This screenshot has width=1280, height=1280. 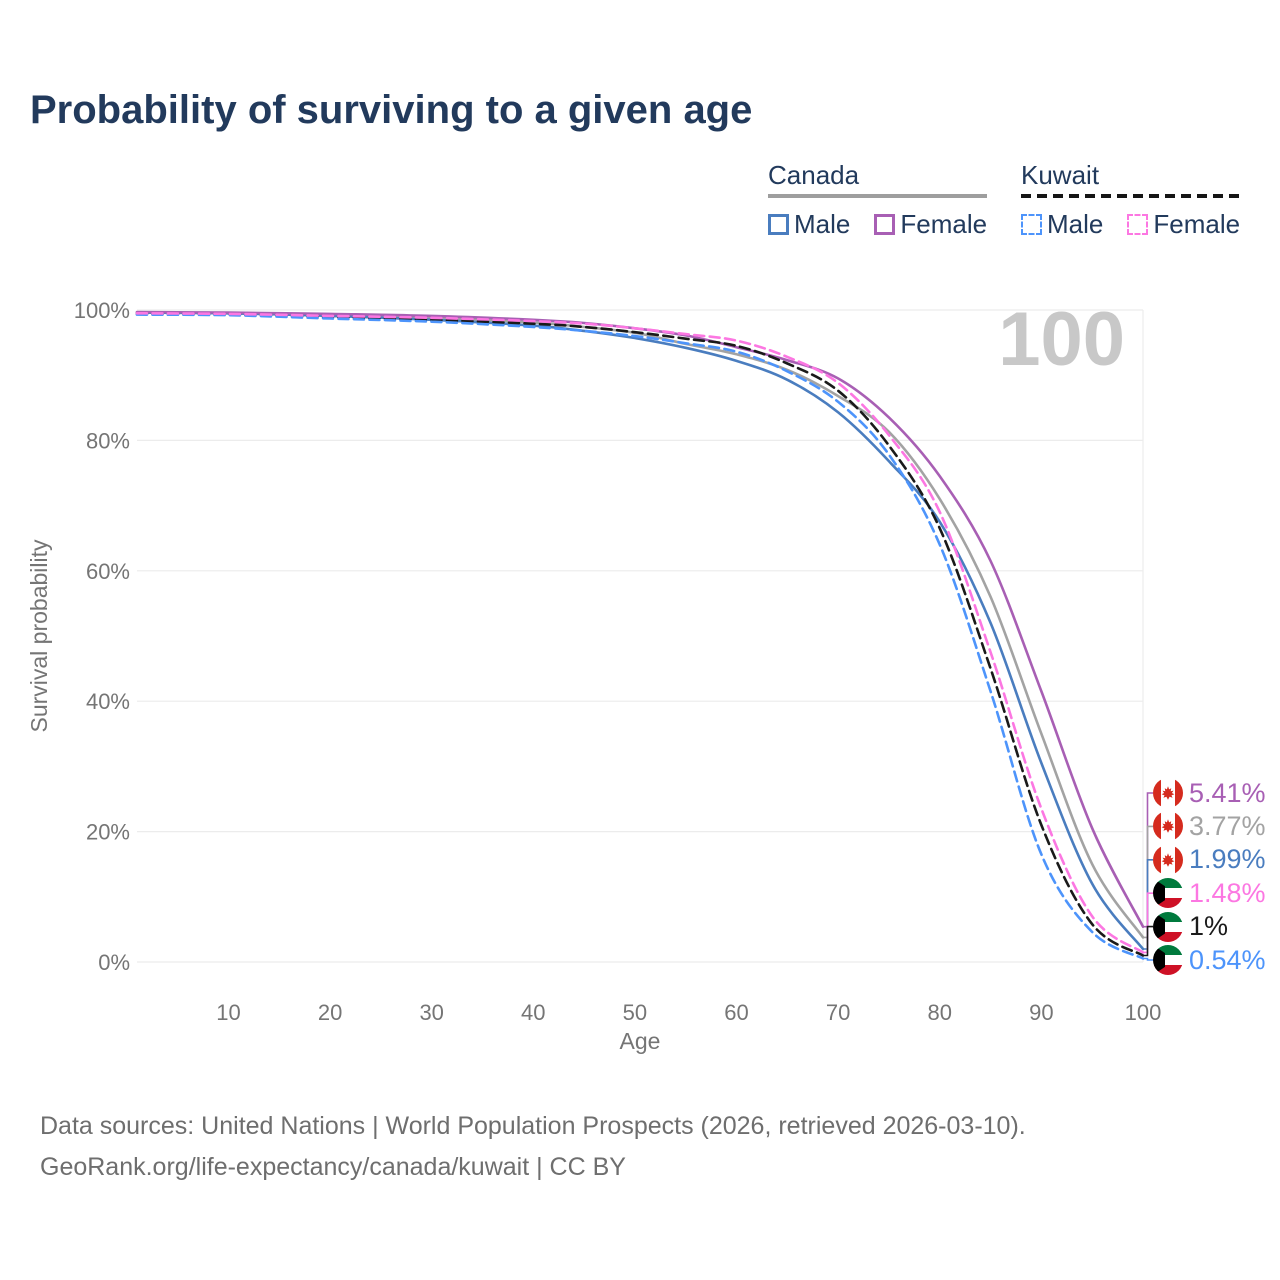 What do you see at coordinates (940, 1012) in the screenshot?
I see `x-tick-label: 80` at bounding box center [940, 1012].